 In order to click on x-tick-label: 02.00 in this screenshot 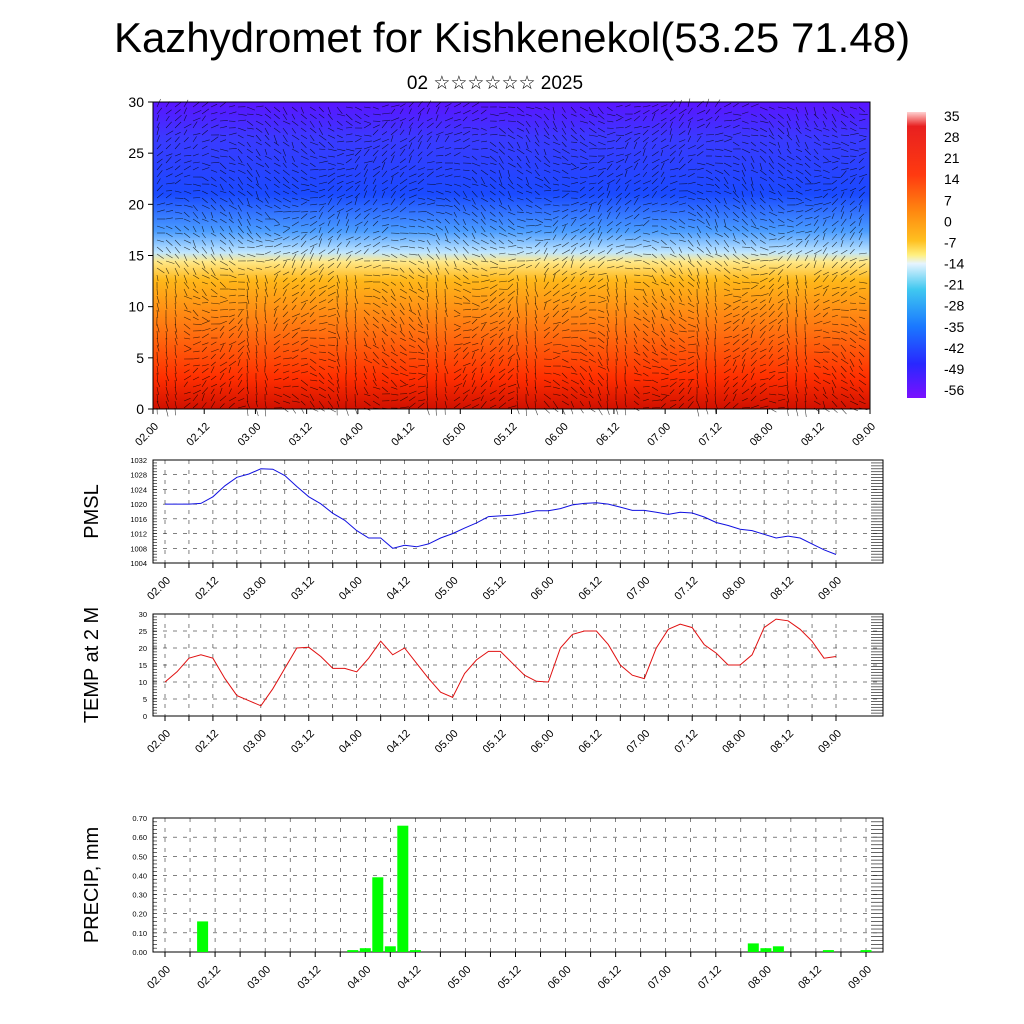, I will do `click(159, 589)`.